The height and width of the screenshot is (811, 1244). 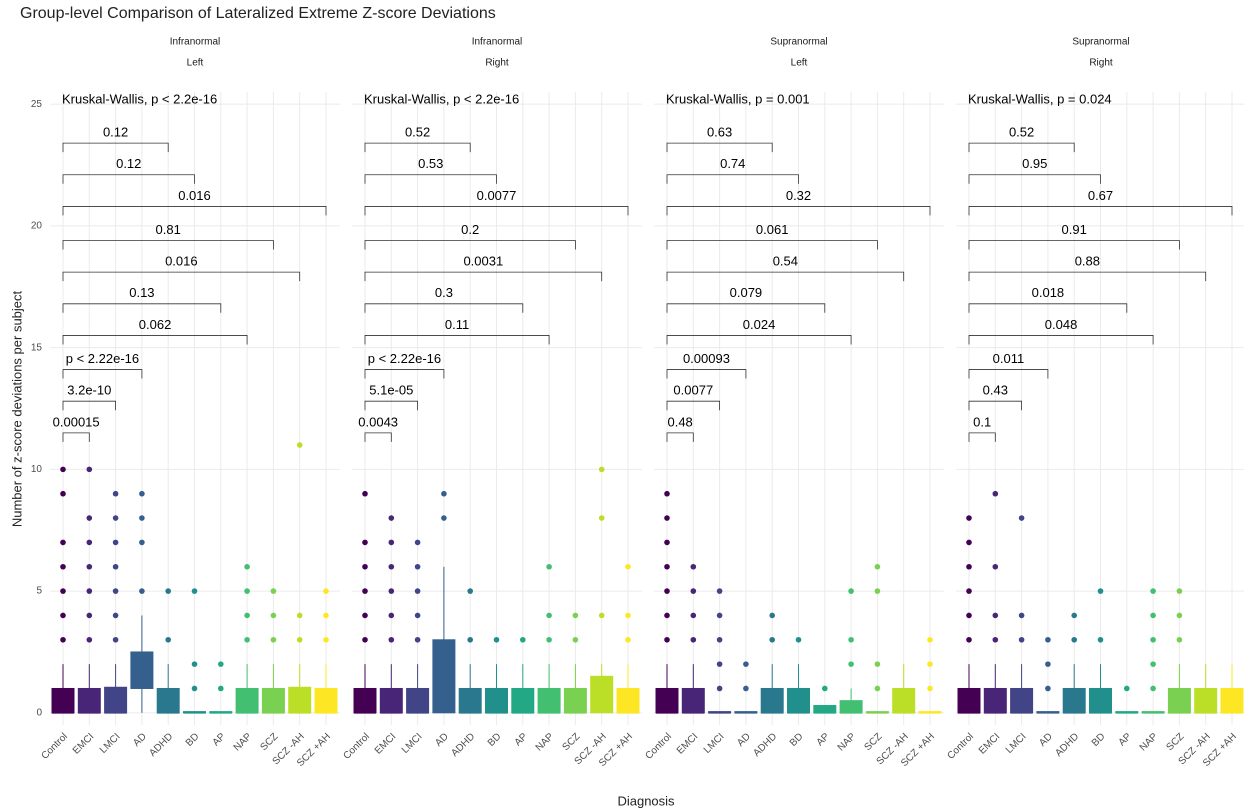 What do you see at coordinates (37, 347) in the screenshot?
I see `y-tick-label: 15` at bounding box center [37, 347].